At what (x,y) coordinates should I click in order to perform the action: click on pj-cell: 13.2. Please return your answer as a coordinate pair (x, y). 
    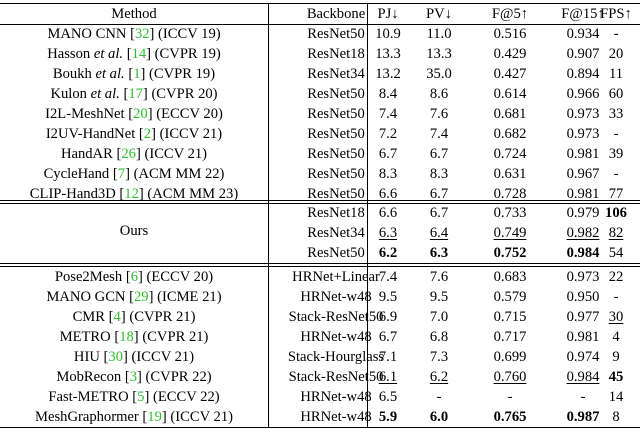
    Looking at the image, I should click on (388, 74).